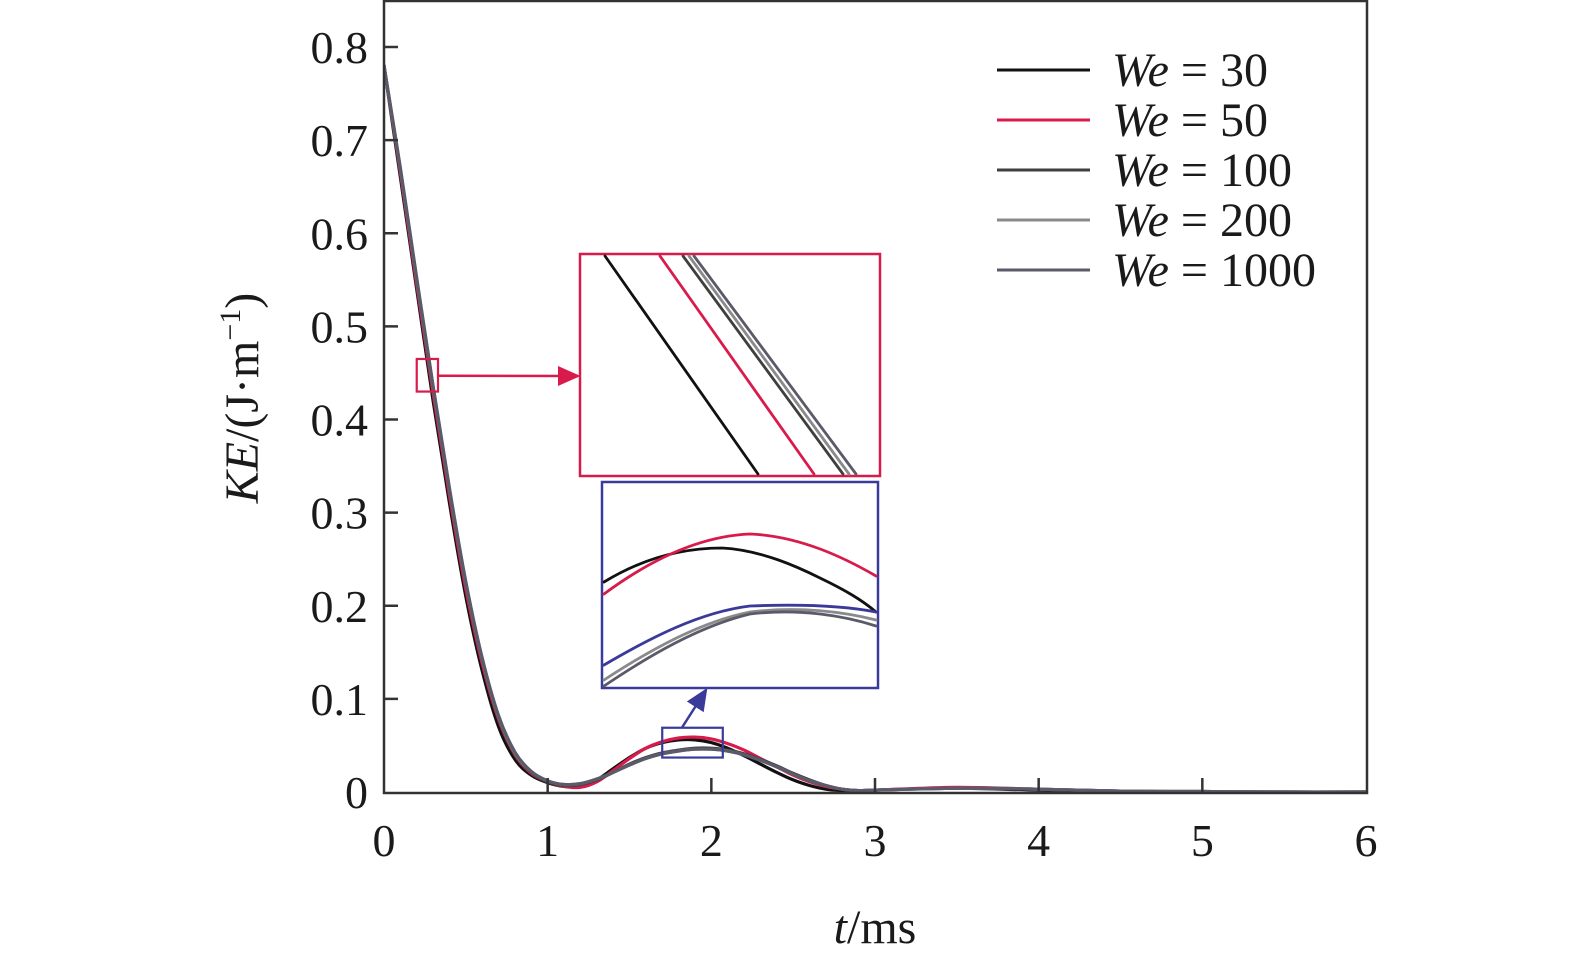 The height and width of the screenshot is (963, 1575). Describe the element at coordinates (1202, 840) in the screenshot. I see `x-tick-label: 5` at that location.